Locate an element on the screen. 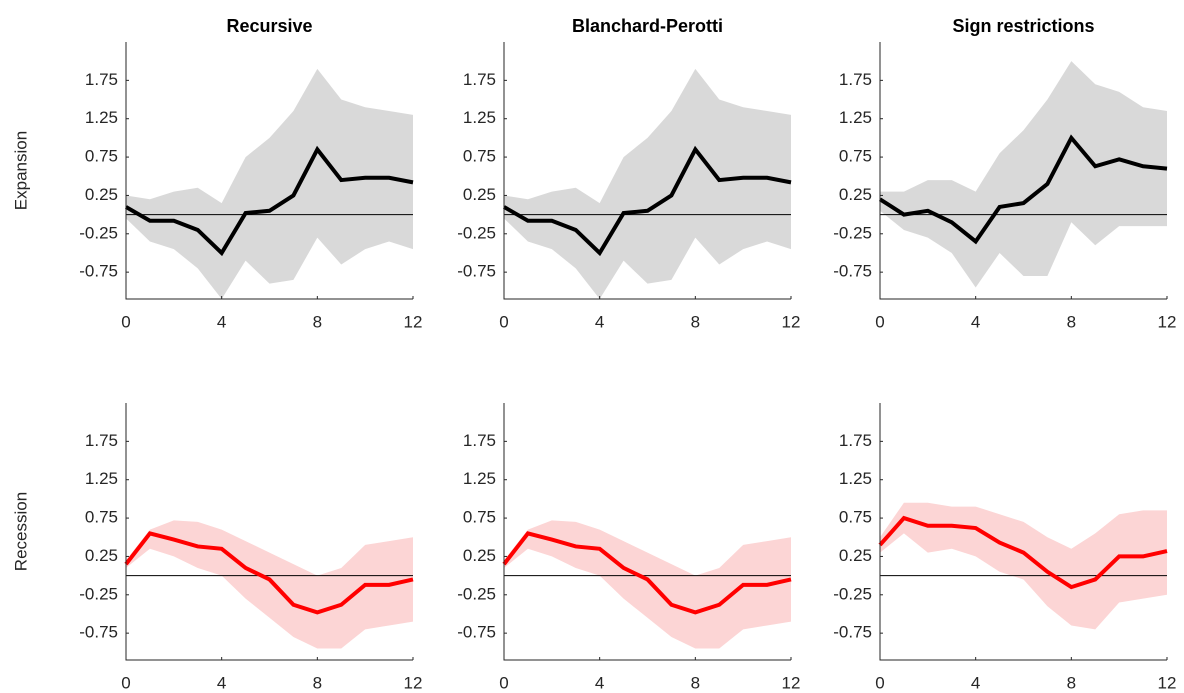  subplot-title: Blanchard-Perotti is located at coordinates (647, 26).